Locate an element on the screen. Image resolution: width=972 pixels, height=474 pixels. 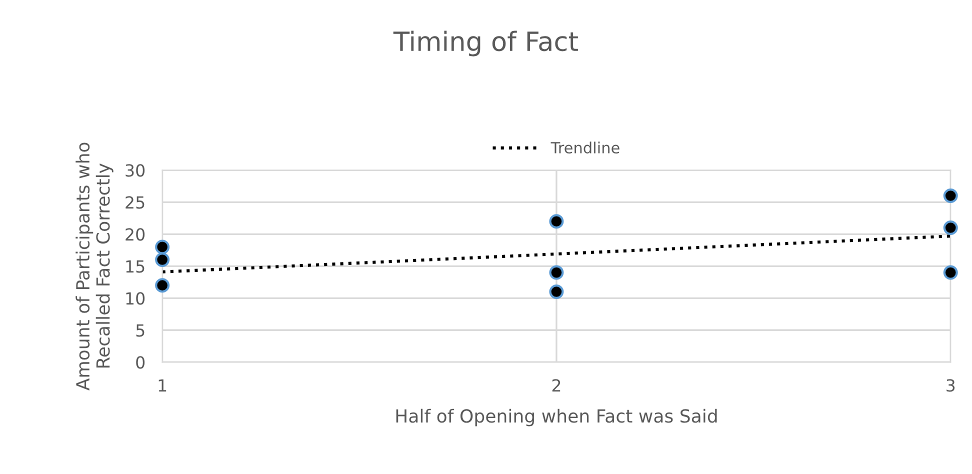
legend-label: Trendline is located at coordinates (585, 148).